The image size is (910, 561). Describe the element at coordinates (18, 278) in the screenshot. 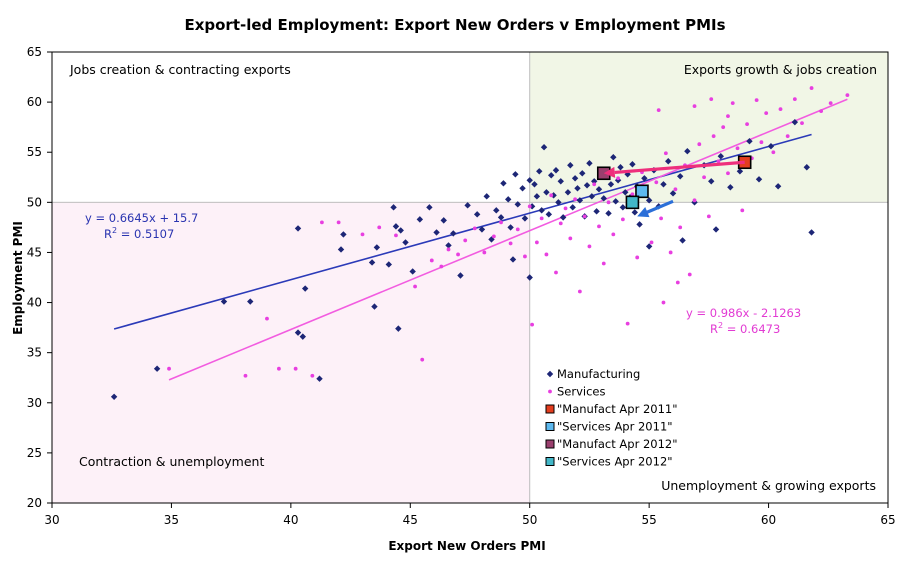

I see `y-axis-title: Employment PMI` at that location.